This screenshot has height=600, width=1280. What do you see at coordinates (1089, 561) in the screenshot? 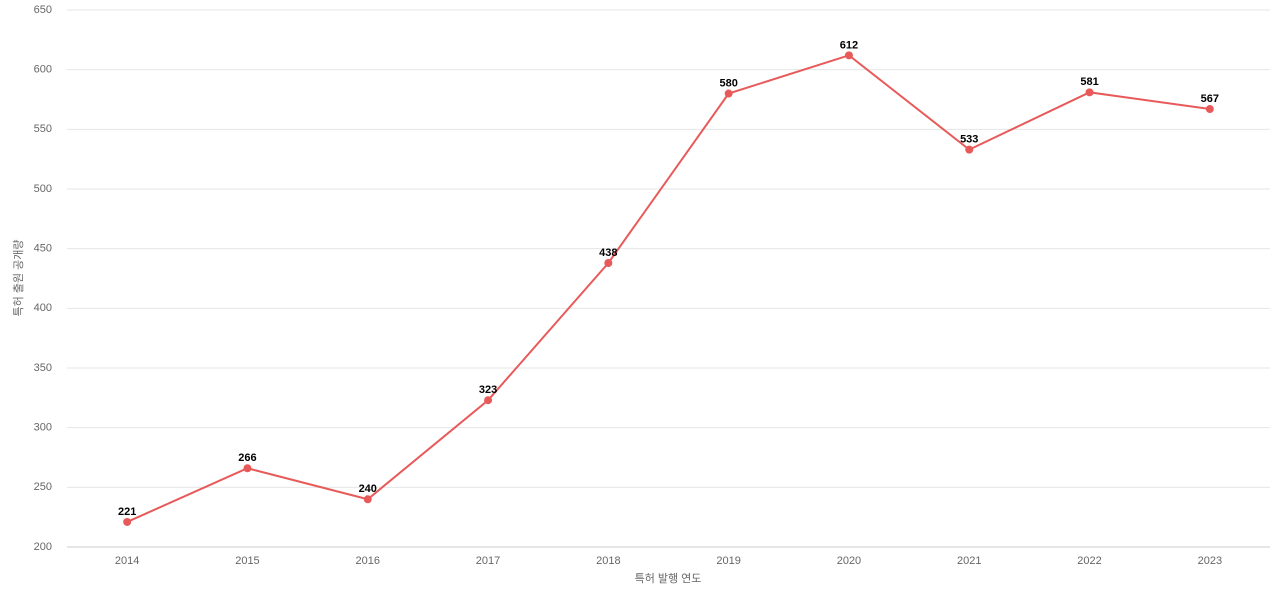
I see `x-tick-label: 2022` at bounding box center [1089, 561].